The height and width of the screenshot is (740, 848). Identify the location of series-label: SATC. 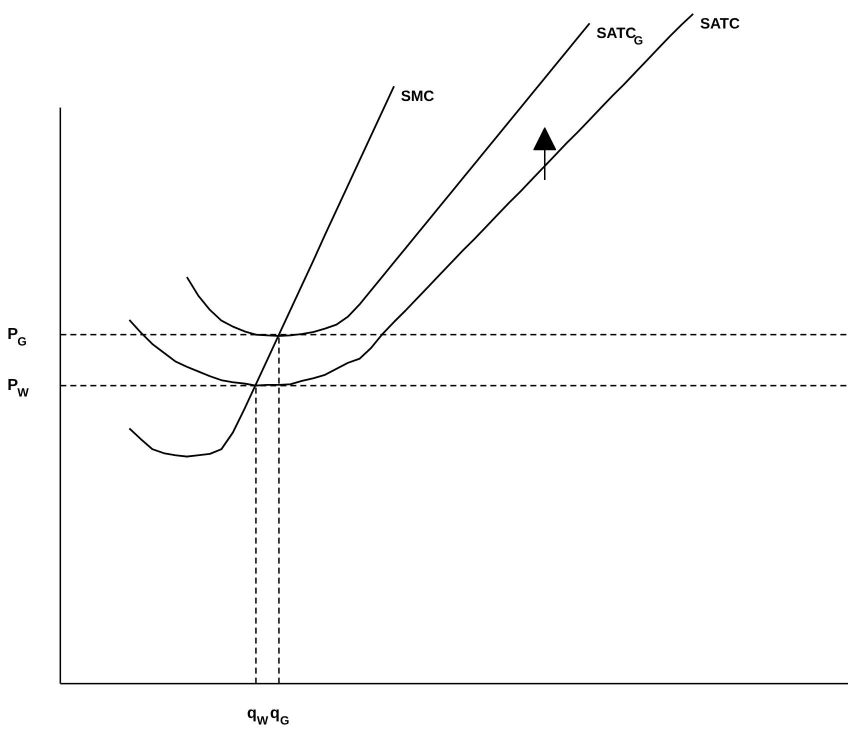
(720, 23).